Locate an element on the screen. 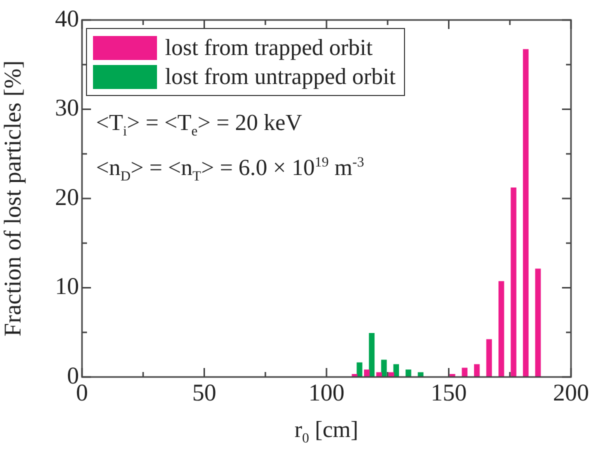 This screenshot has height=452, width=593. y-tick-label: 20 is located at coordinates (67, 197).